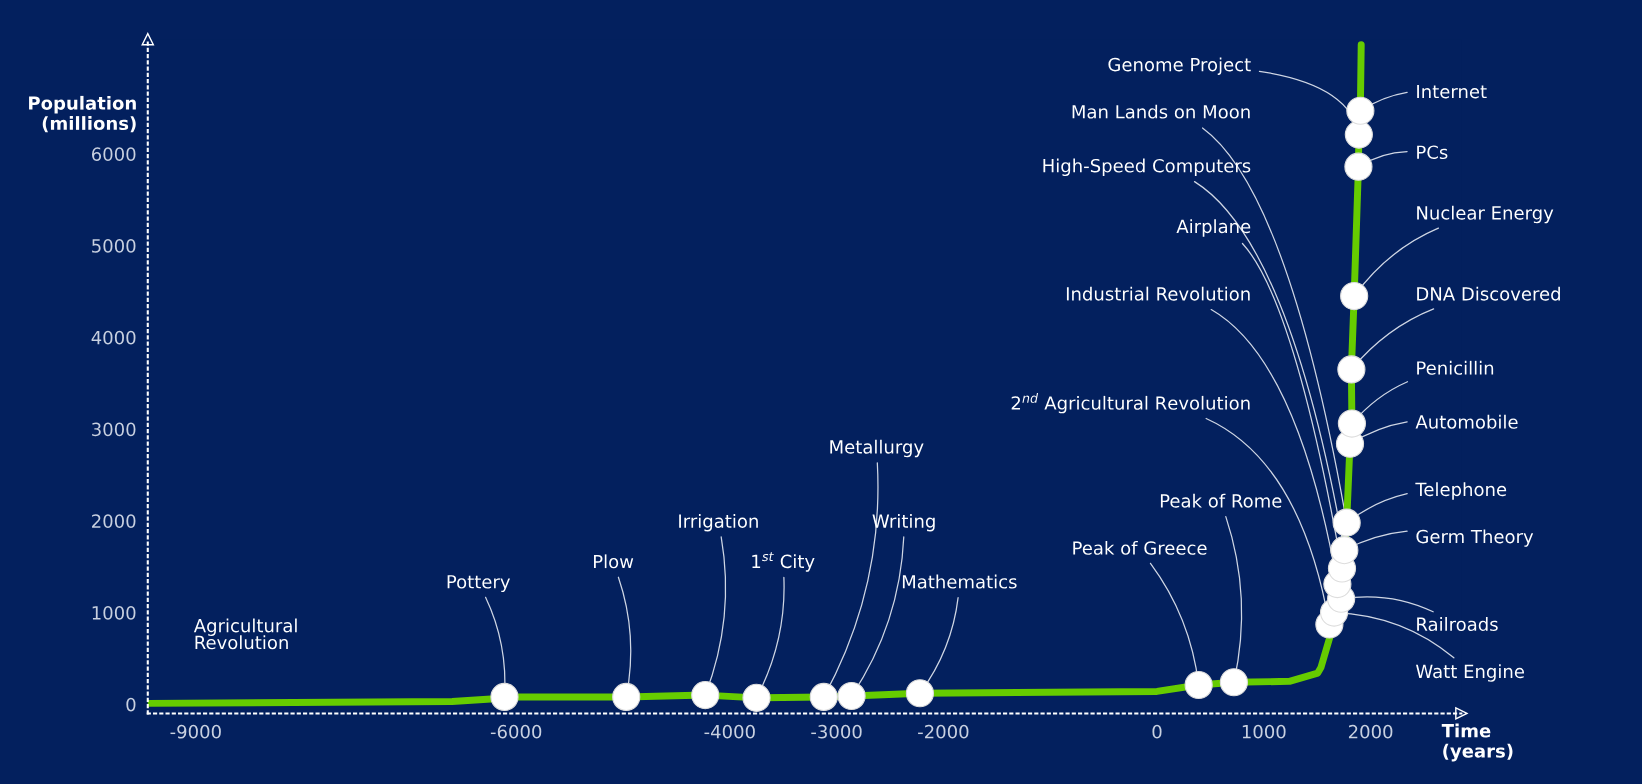 The width and height of the screenshot is (1642, 784). What do you see at coordinates (614, 561) in the screenshot?
I see `annotation: Plow` at bounding box center [614, 561].